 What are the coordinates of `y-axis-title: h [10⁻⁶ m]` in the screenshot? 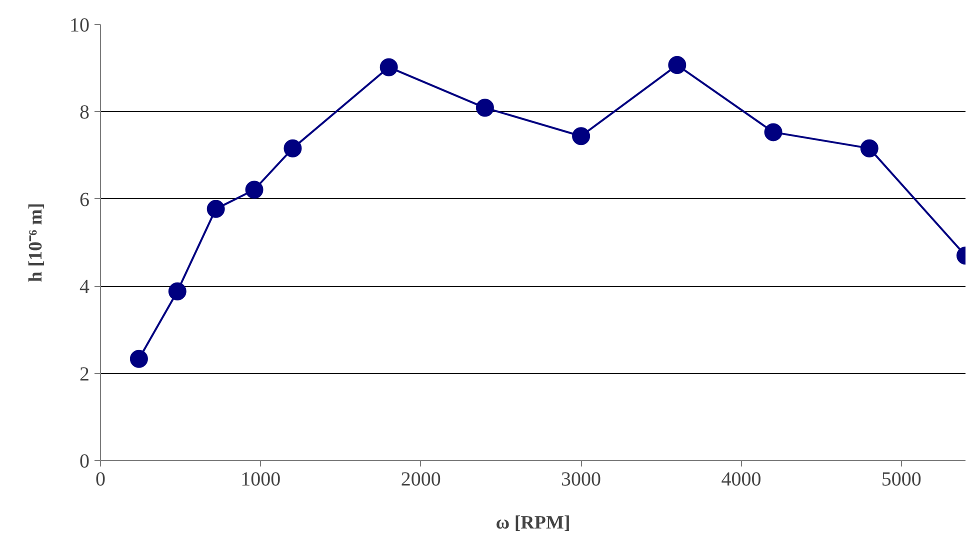 It's located at (36, 242).